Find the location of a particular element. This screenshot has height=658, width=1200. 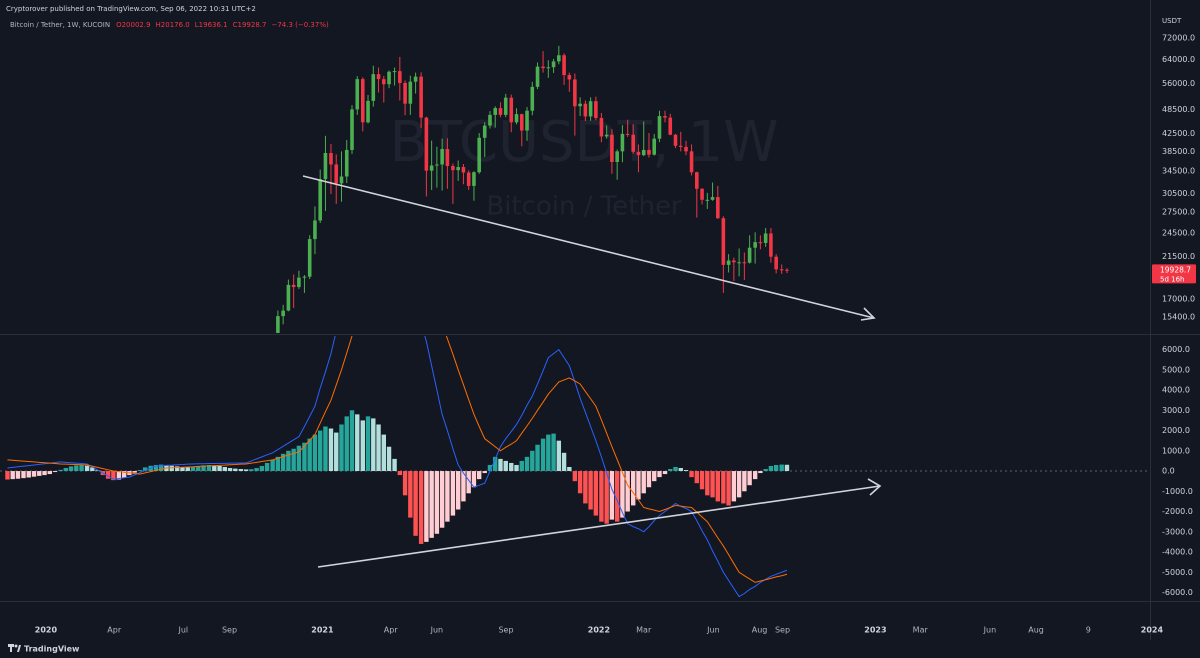

trend-arrow-price is located at coordinates (589, 248).